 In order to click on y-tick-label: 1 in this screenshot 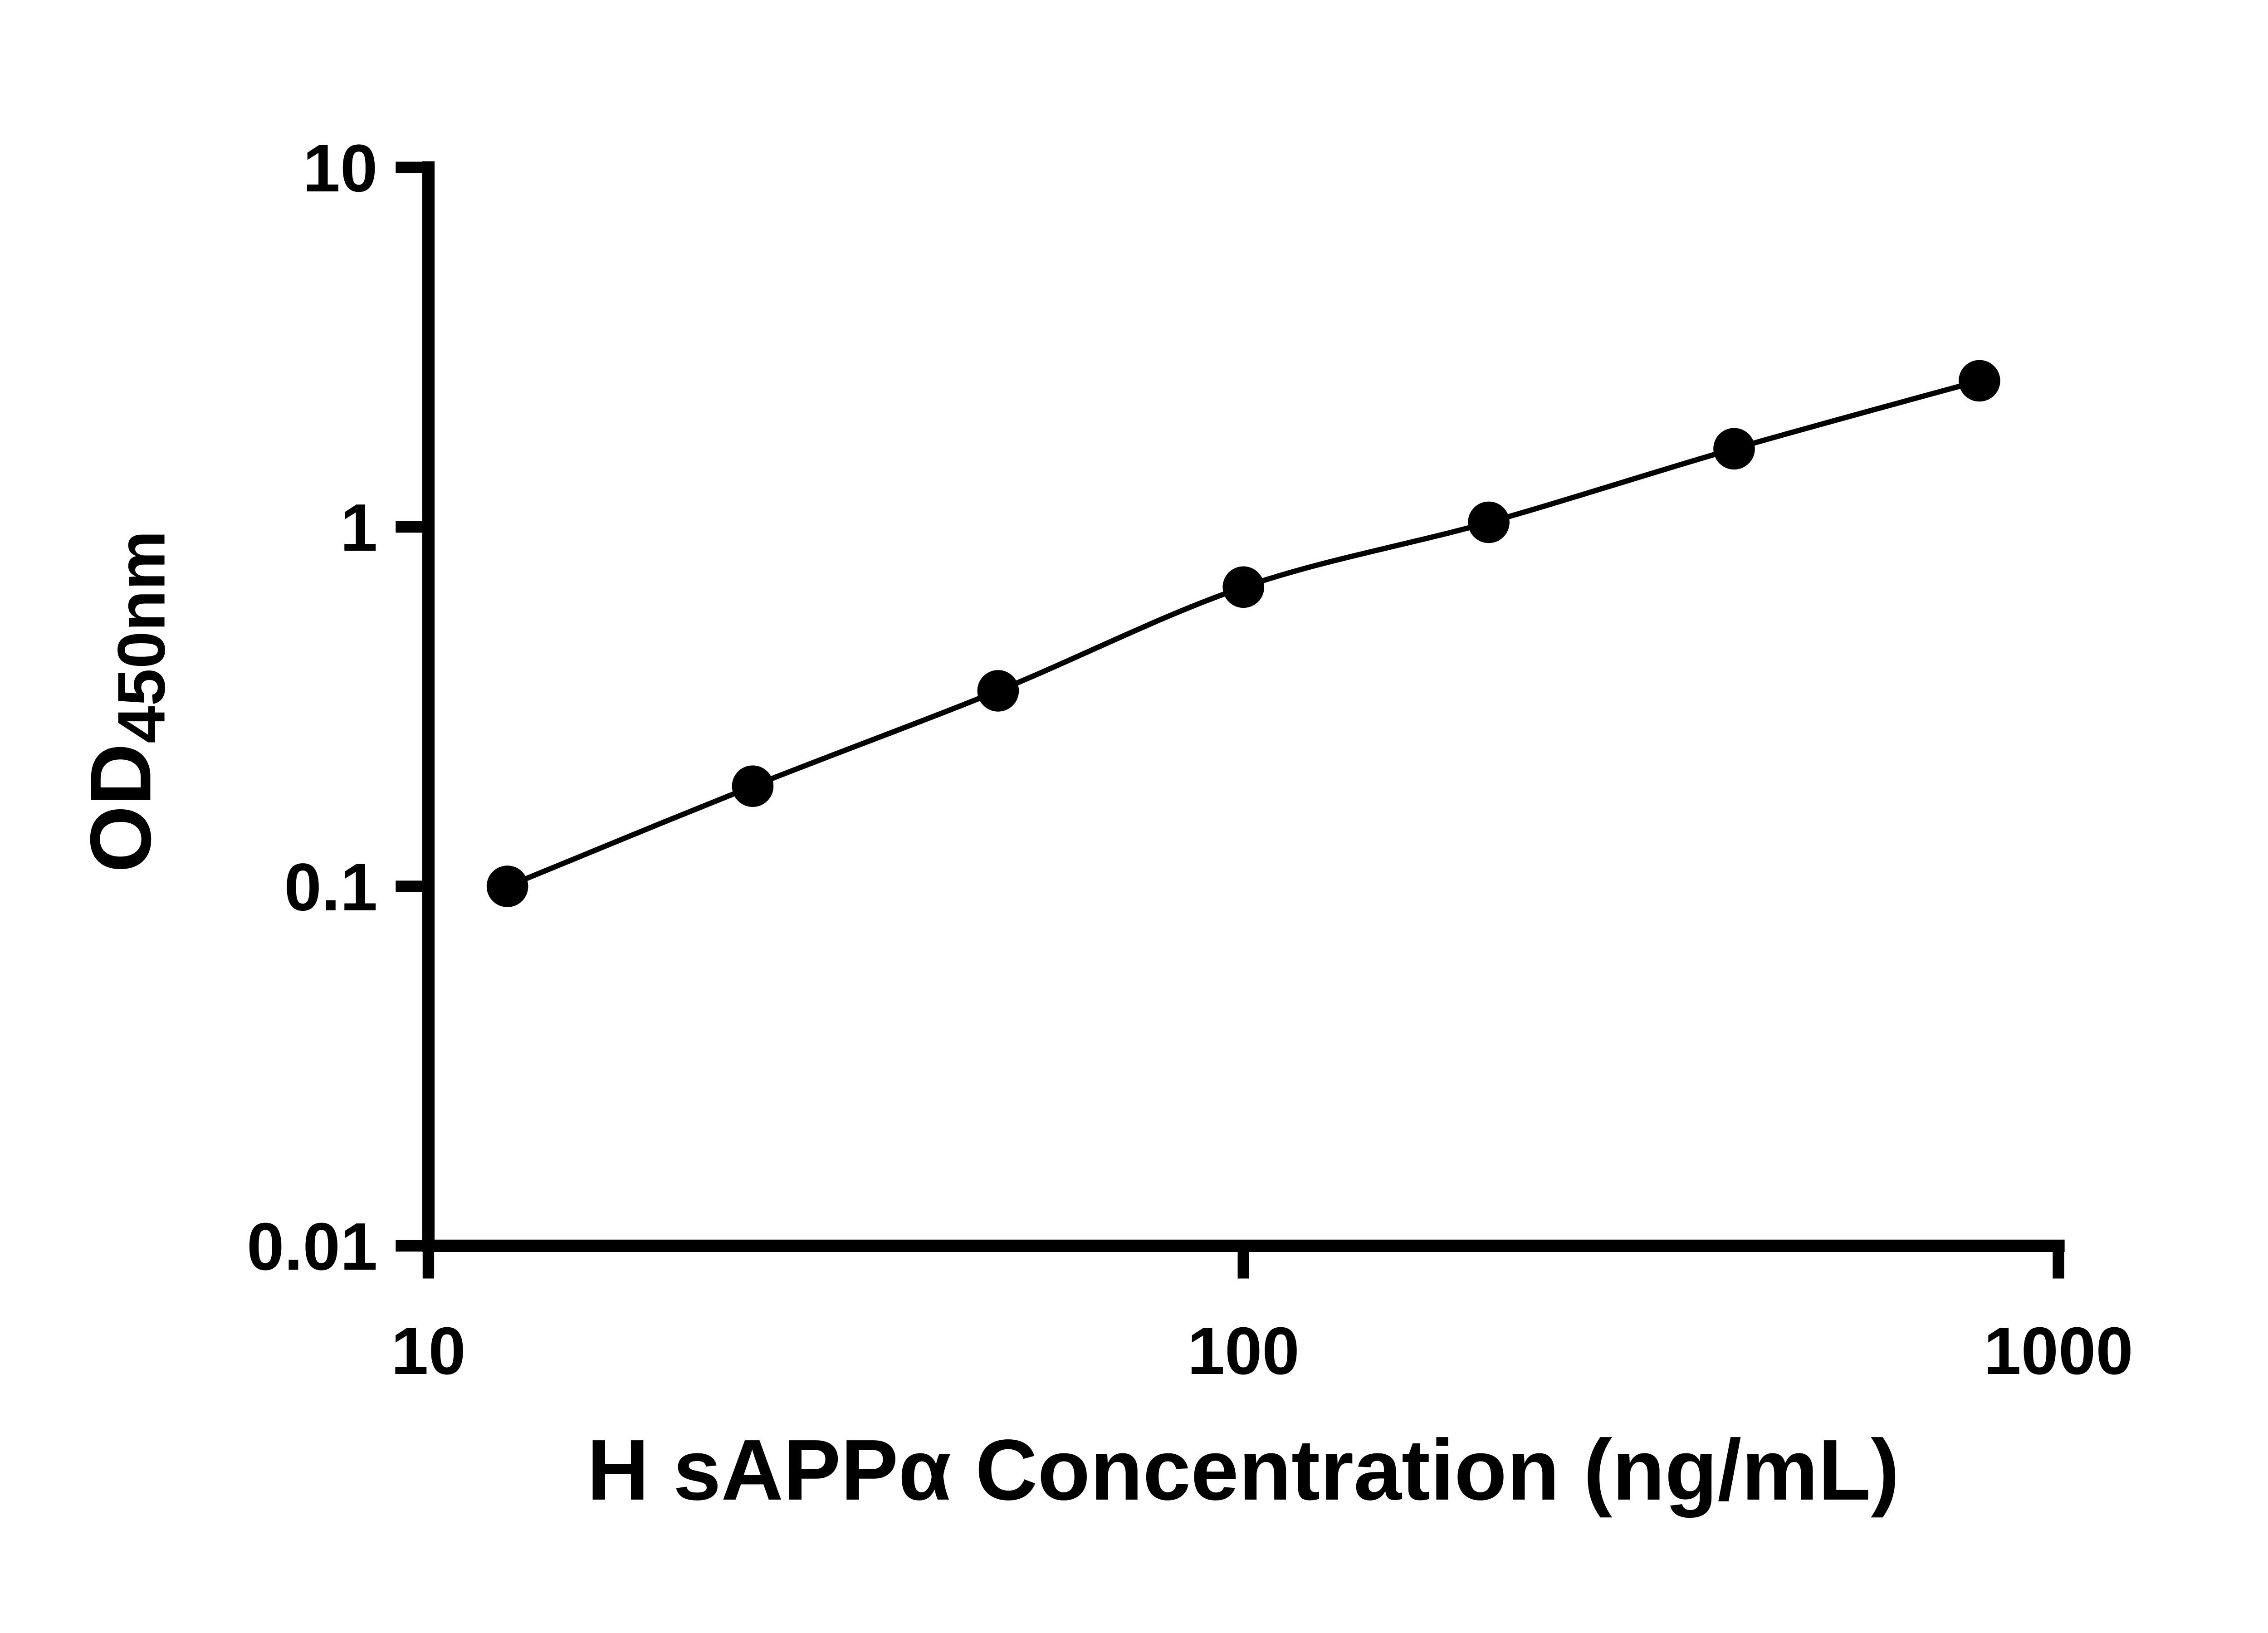, I will do `click(359, 527)`.